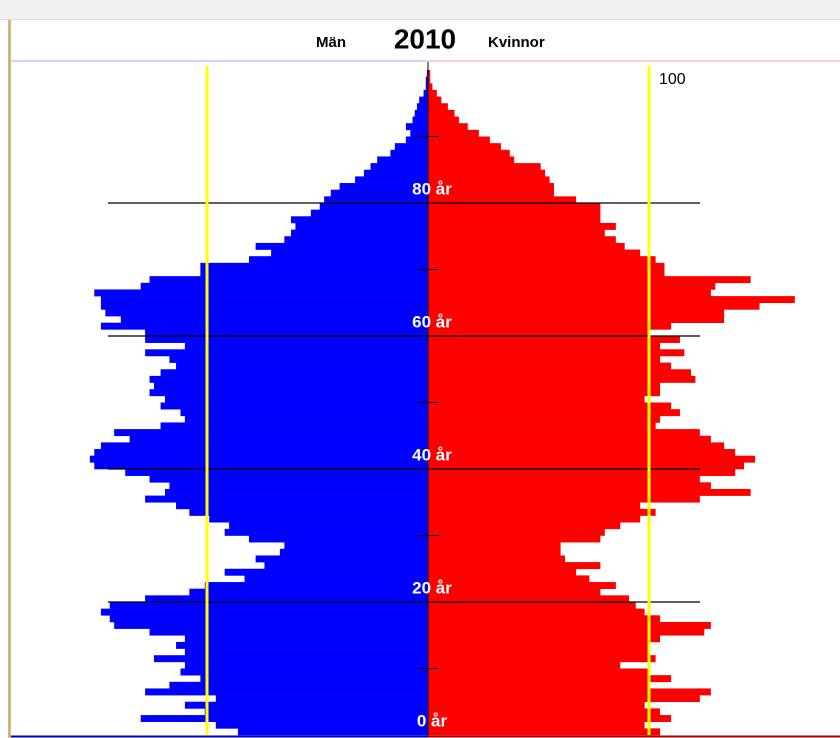 This screenshot has width=840, height=738. What do you see at coordinates (425, 38) in the screenshot?
I see `chart-title: 2010` at bounding box center [425, 38].